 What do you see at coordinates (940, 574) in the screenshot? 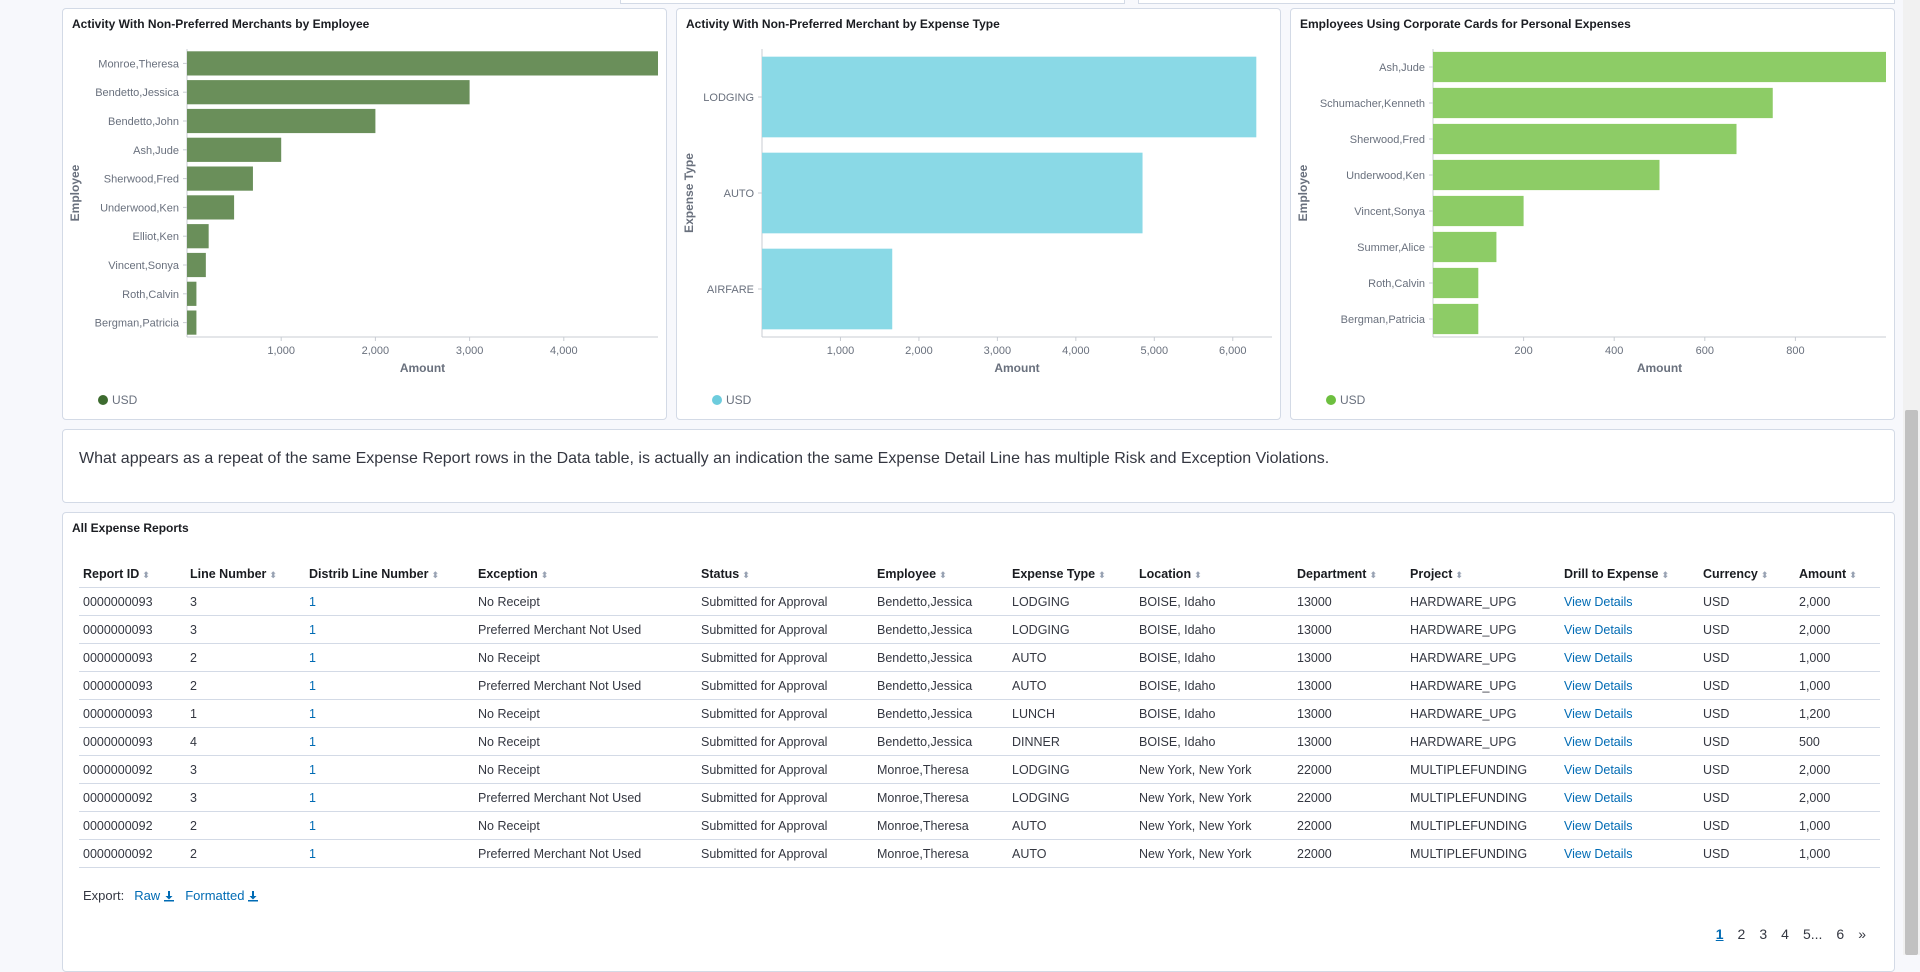
I see `column-header: Employee ⬍` at bounding box center [940, 574].